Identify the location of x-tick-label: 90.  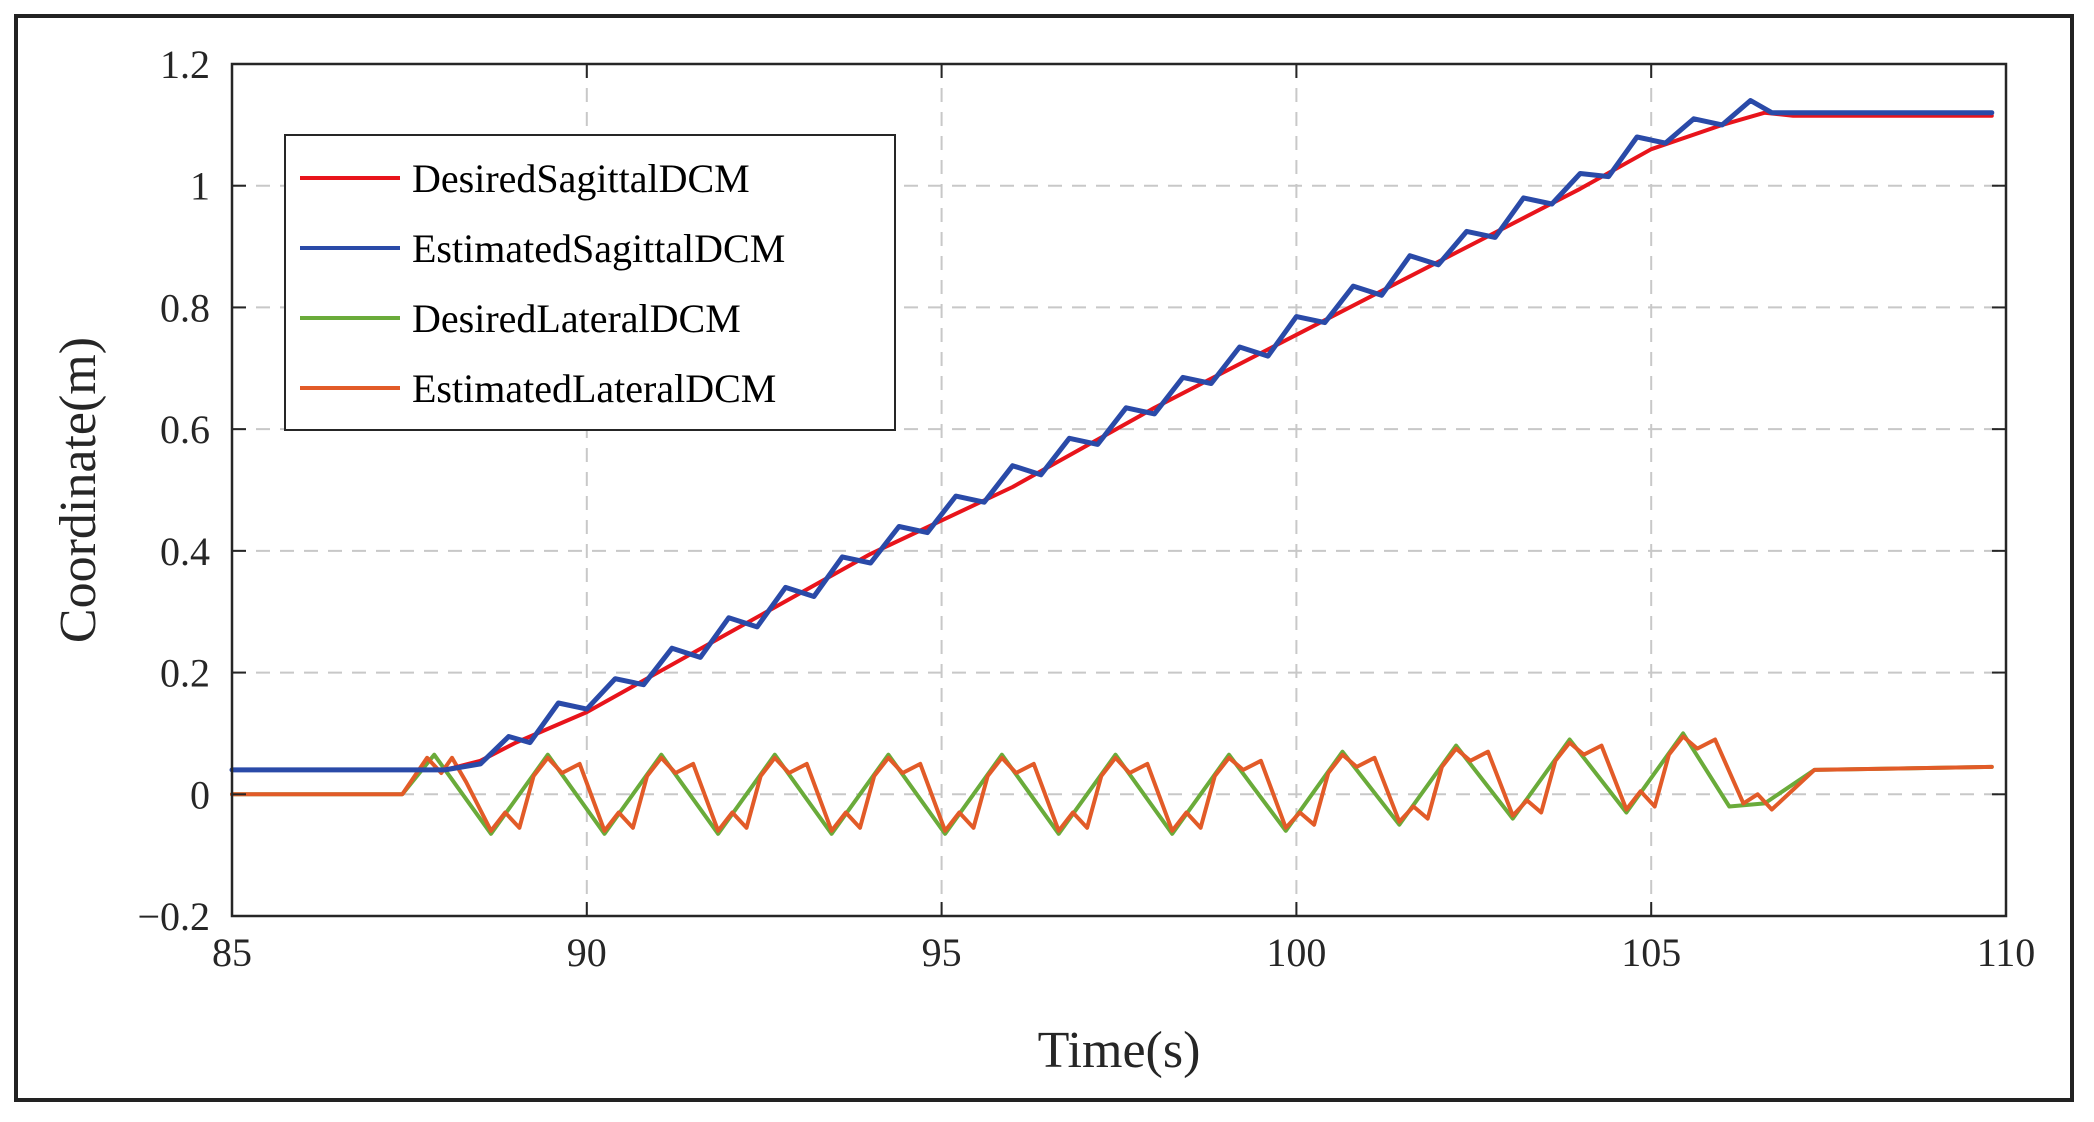
(587, 952).